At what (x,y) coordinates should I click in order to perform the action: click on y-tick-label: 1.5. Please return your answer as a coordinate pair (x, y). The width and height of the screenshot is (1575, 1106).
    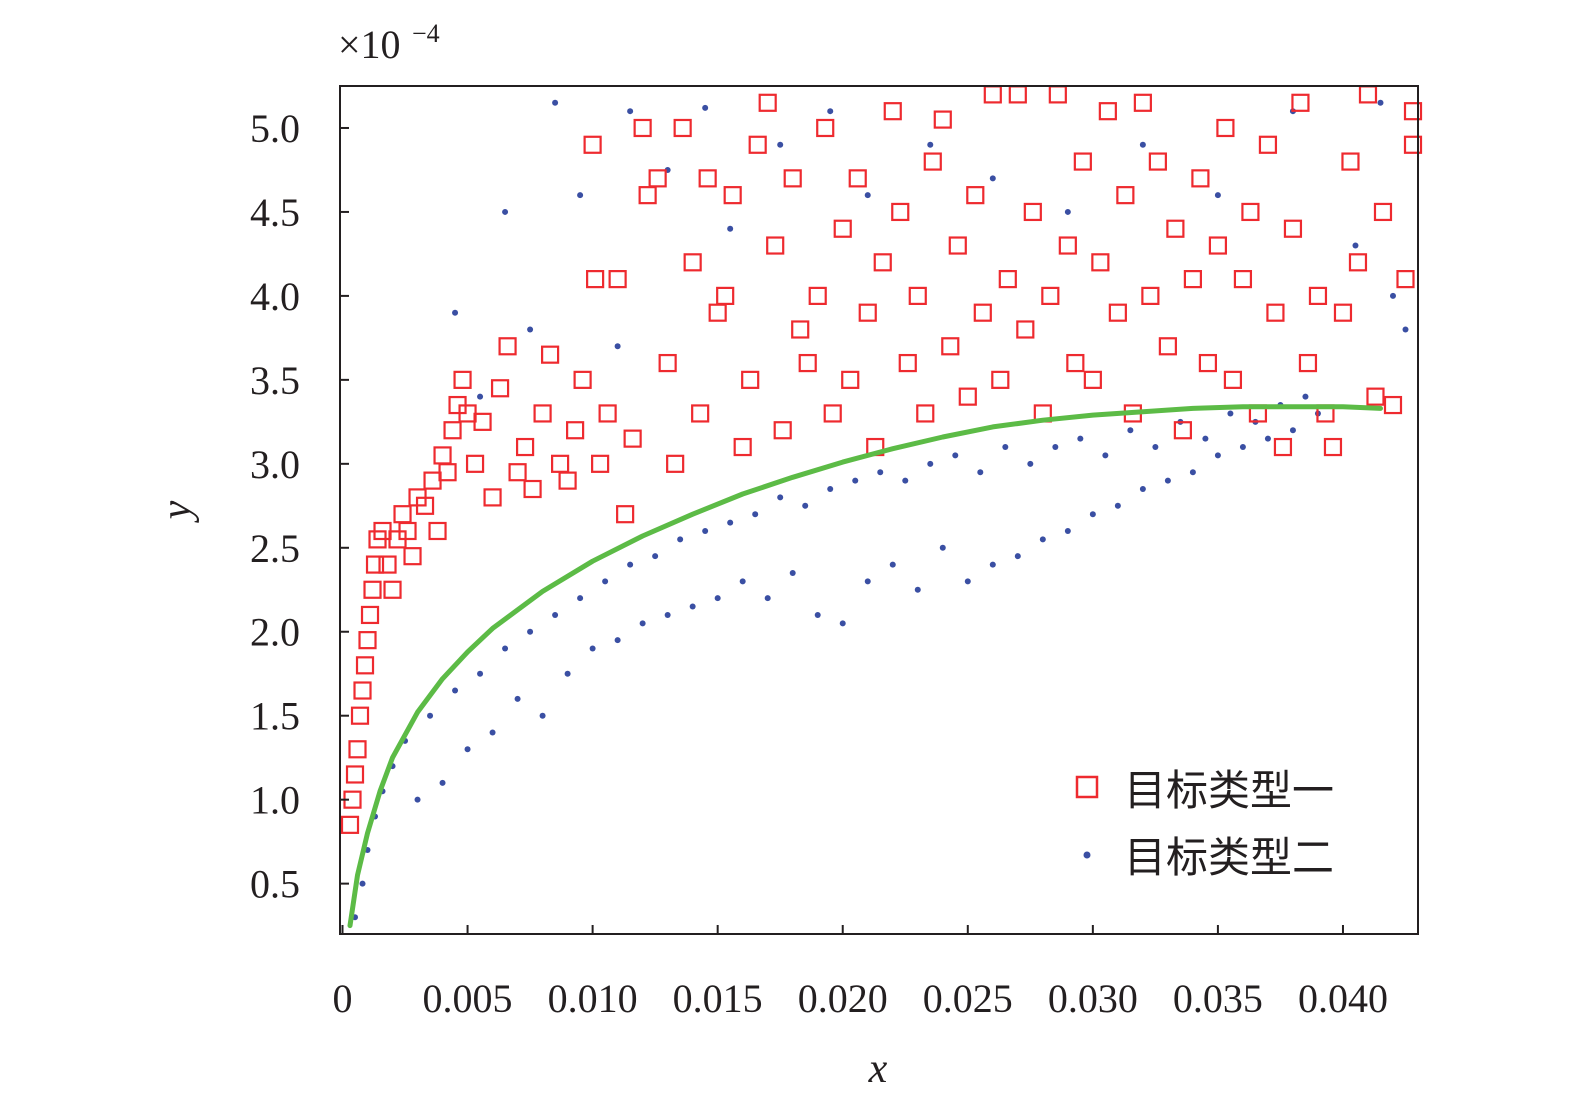
    Looking at the image, I should click on (275, 716).